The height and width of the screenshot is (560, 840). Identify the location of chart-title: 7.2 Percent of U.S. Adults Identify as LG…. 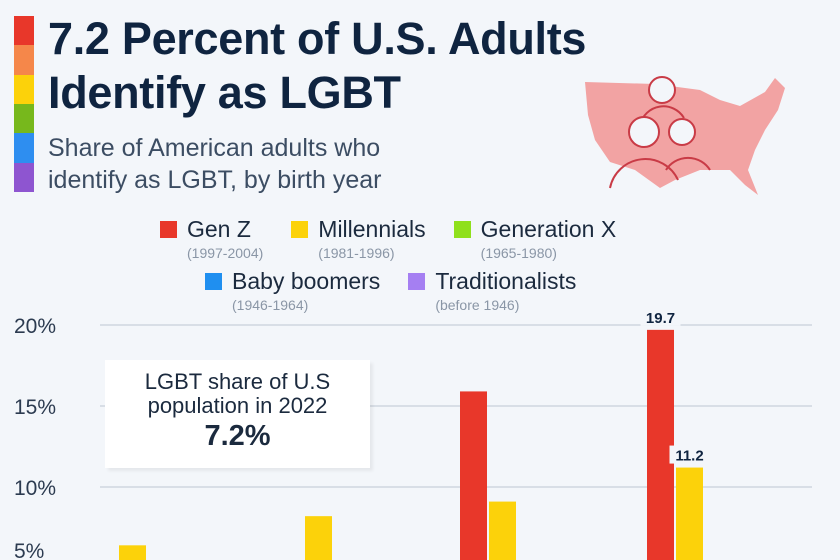
(317, 65).